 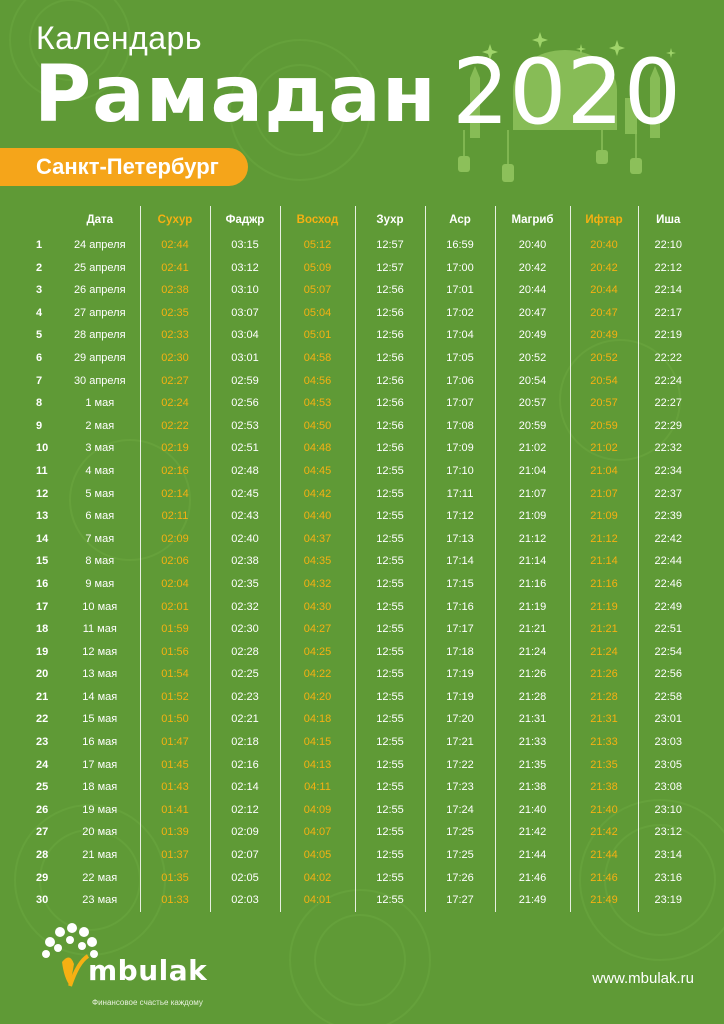 I want to click on table-cell: 02:48, so click(x=245, y=471).